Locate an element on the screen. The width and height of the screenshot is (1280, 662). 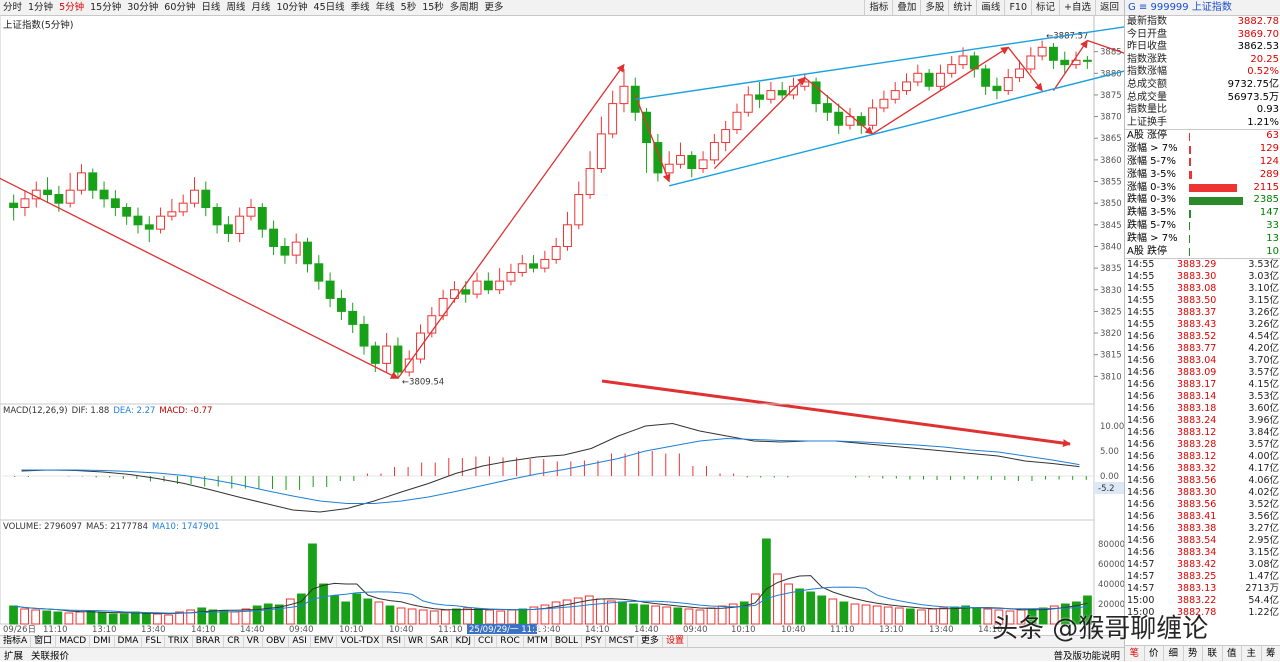
indicator-tab-13: VOL-TDX is located at coordinates (360, 641).